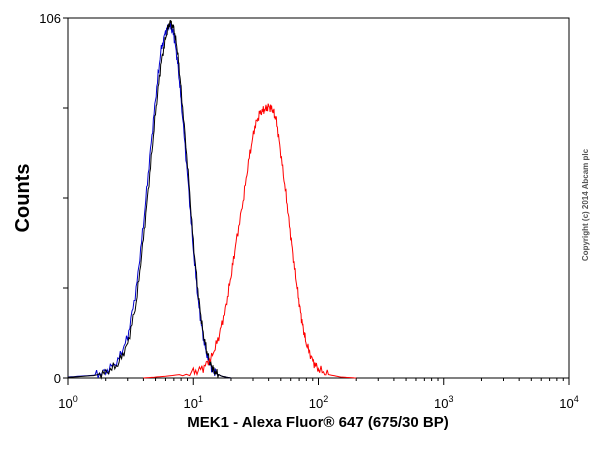 This screenshot has height=451, width=600. Describe the element at coordinates (193, 402) in the screenshot. I see `x-tick-label: 10¹` at that location.